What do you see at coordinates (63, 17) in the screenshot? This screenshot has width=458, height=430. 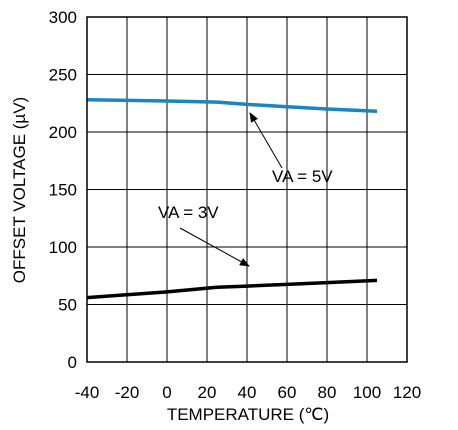 I see `y-tick-label: 300` at bounding box center [63, 17].